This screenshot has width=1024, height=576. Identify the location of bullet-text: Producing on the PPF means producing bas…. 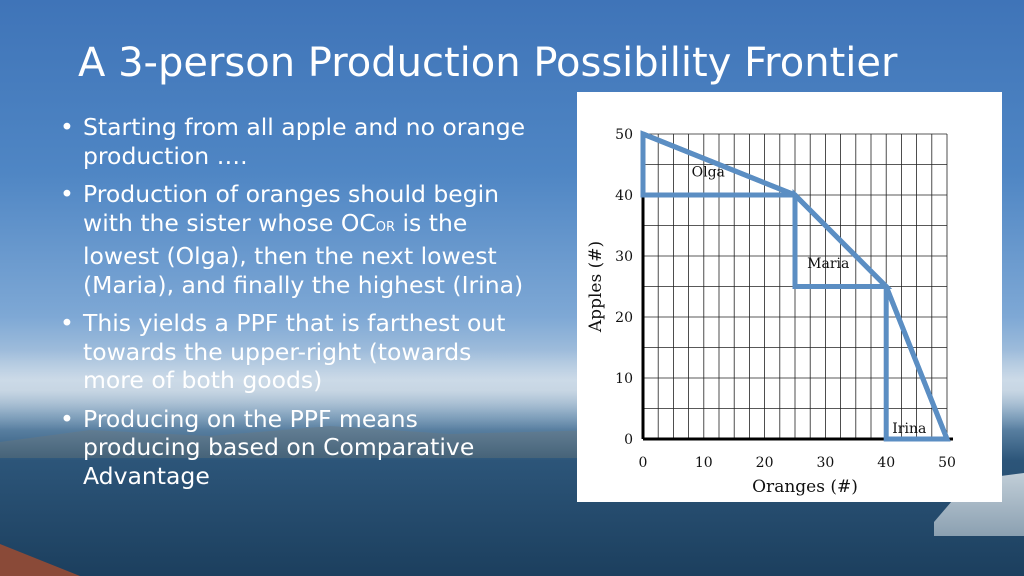
(279, 447).